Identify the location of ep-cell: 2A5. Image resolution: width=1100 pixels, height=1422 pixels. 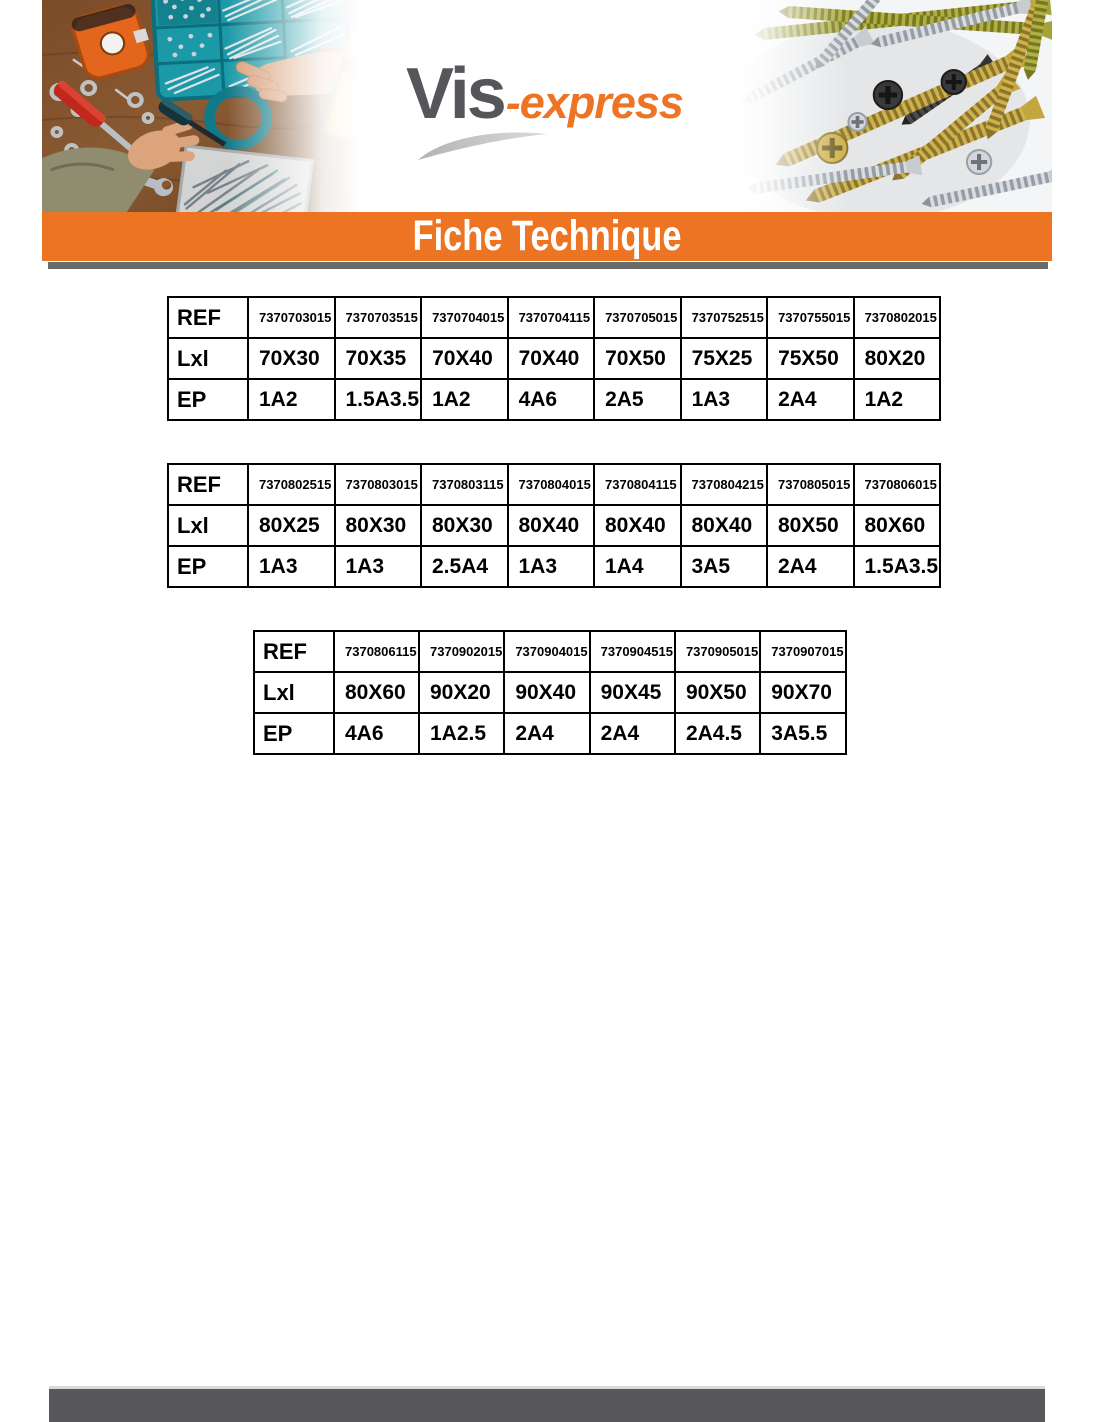
(637, 399).